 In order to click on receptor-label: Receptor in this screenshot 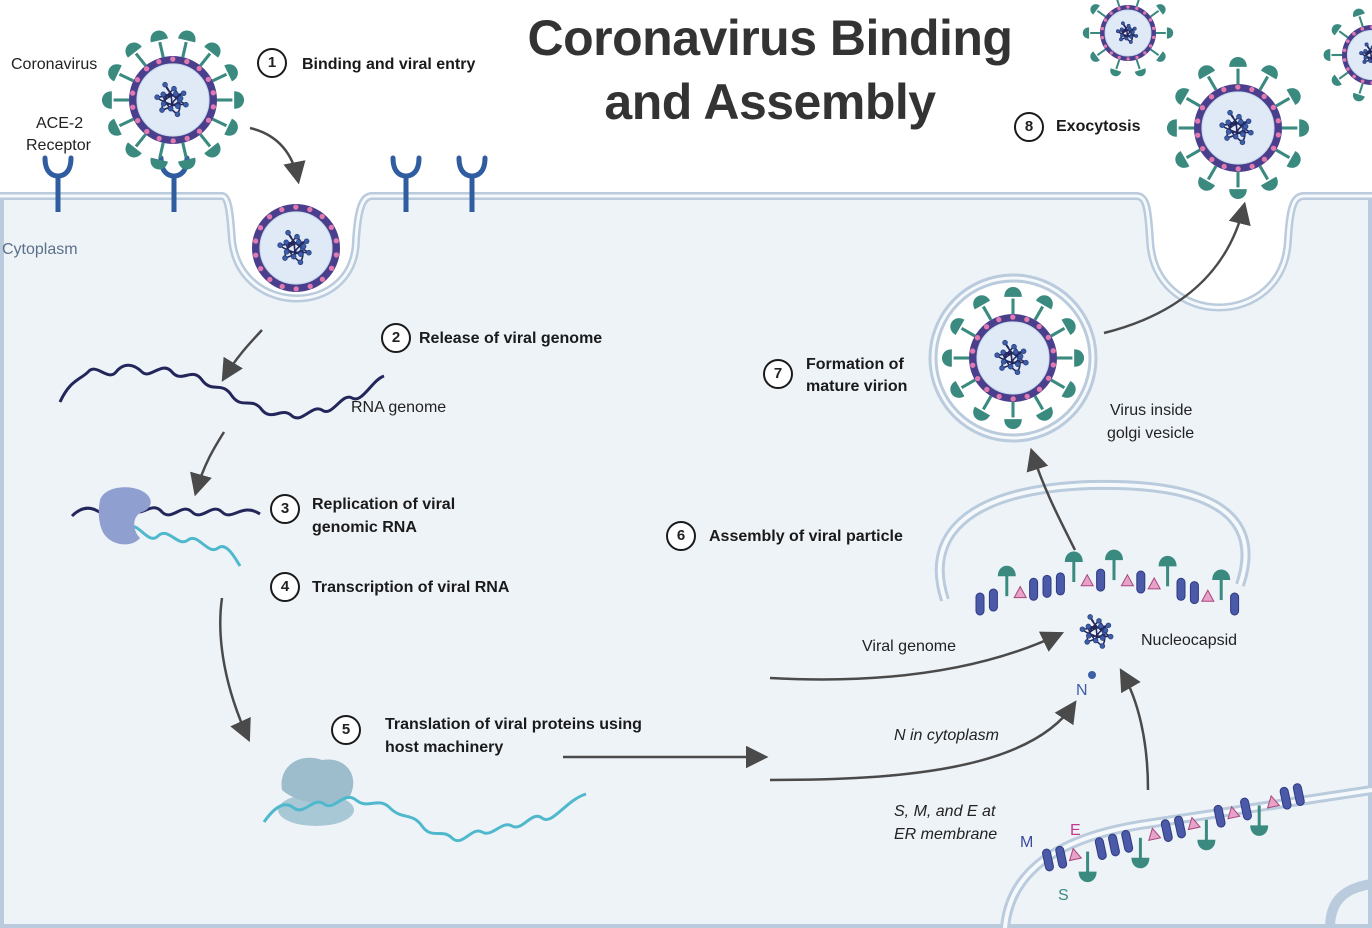, I will do `click(58, 145)`.